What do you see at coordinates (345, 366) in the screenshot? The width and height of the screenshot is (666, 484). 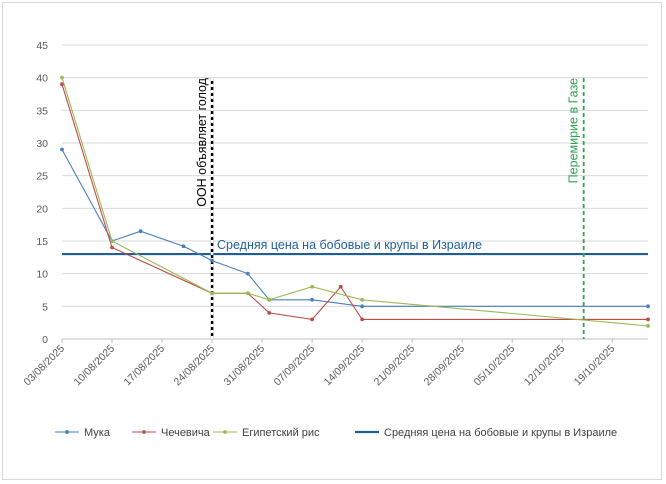 I see `x-tick-label: 14/09/2025` at bounding box center [345, 366].